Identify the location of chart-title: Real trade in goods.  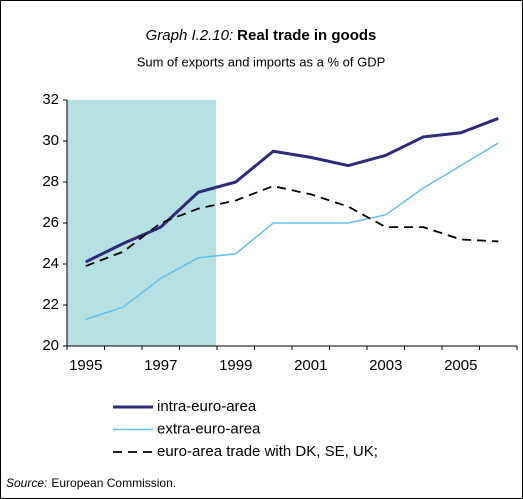
(306, 35).